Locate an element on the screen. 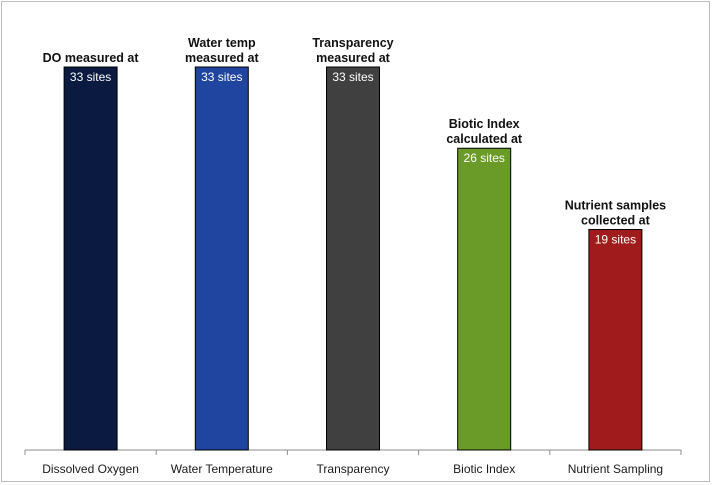  bar-annotation: Water temp is located at coordinates (222, 43).